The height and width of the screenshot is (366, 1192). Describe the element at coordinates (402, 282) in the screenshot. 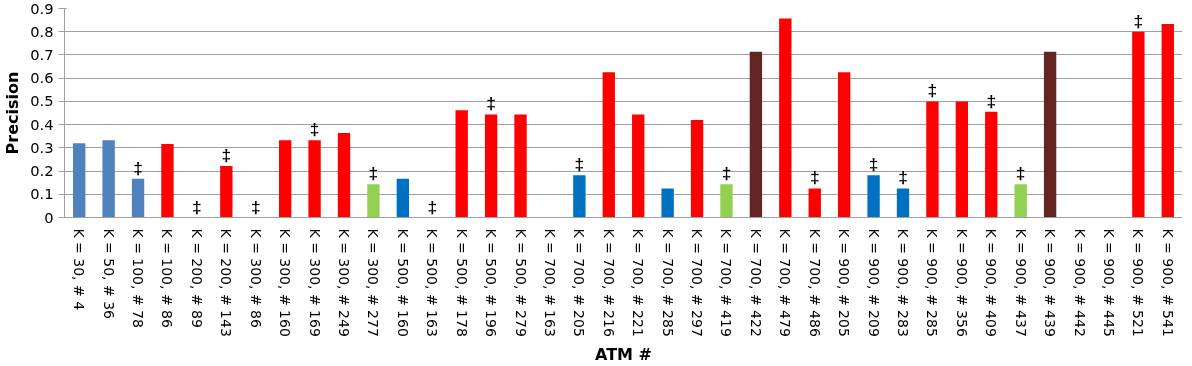

I see `x-tick-label: K = 500, # 160` at that location.